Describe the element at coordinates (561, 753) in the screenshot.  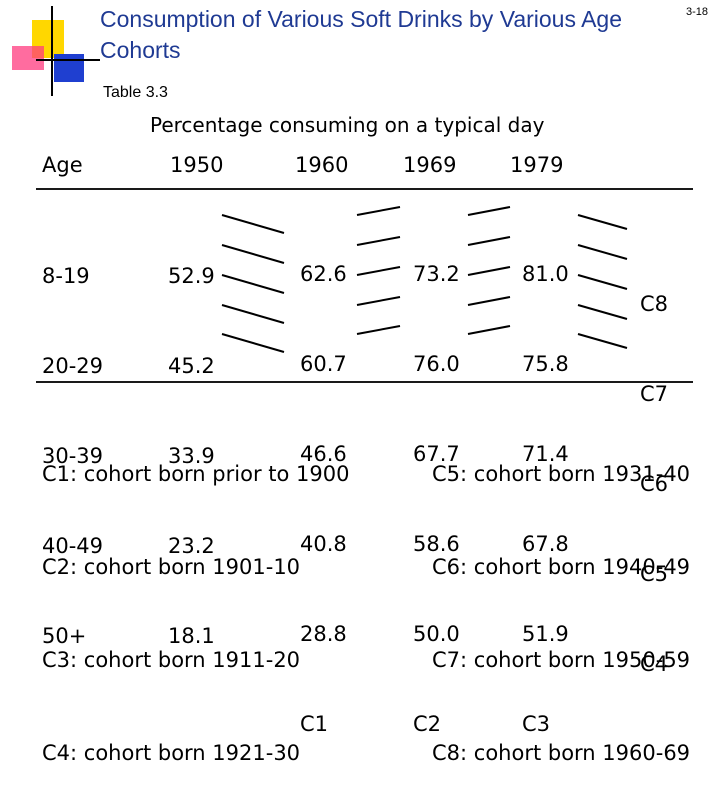
I see `legend-item: C8: cohort born 1960-69` at that location.